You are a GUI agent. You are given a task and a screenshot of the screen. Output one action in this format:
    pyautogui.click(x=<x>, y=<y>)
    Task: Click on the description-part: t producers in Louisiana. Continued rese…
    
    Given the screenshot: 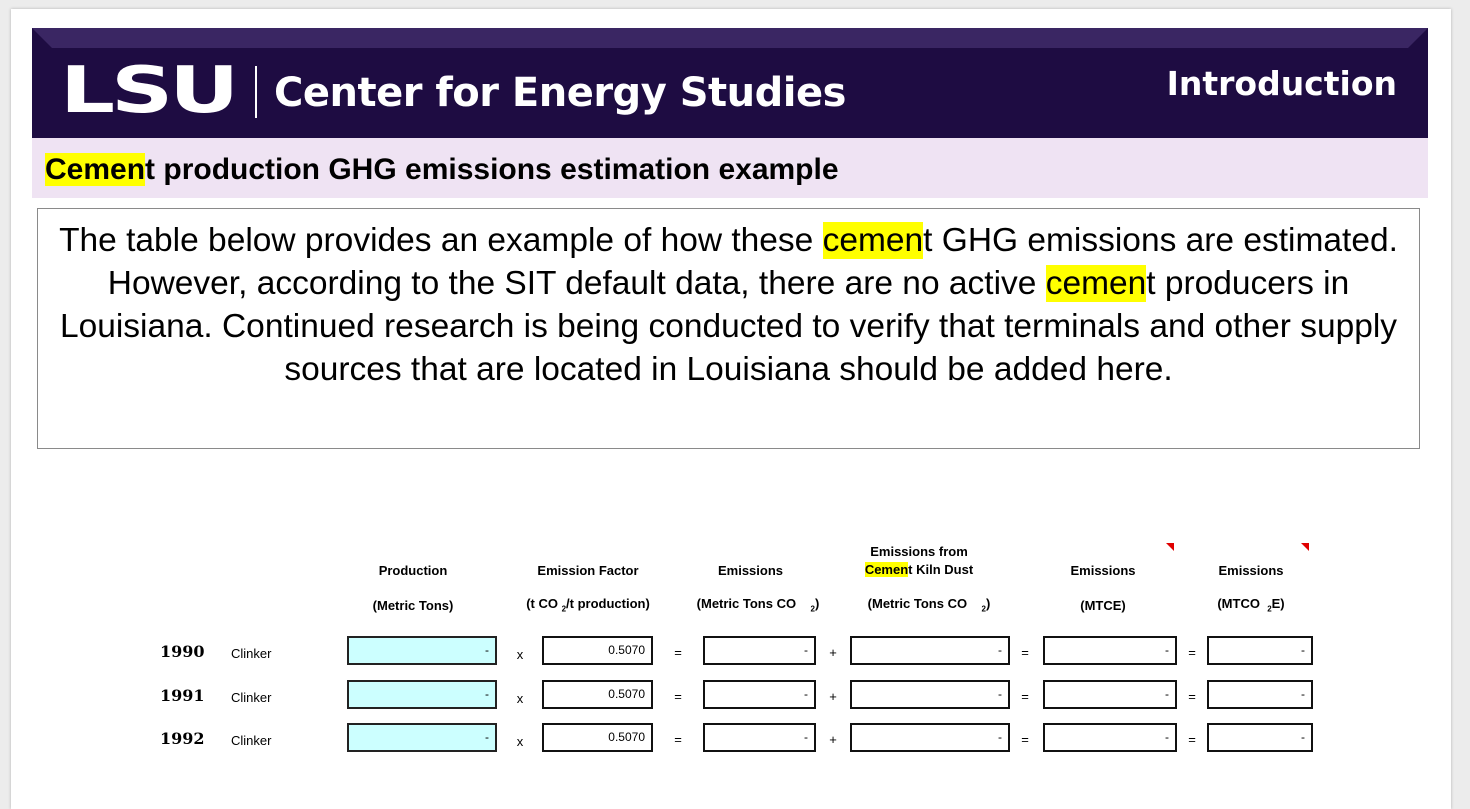 What is the action you would take?
    pyautogui.click(x=728, y=326)
    